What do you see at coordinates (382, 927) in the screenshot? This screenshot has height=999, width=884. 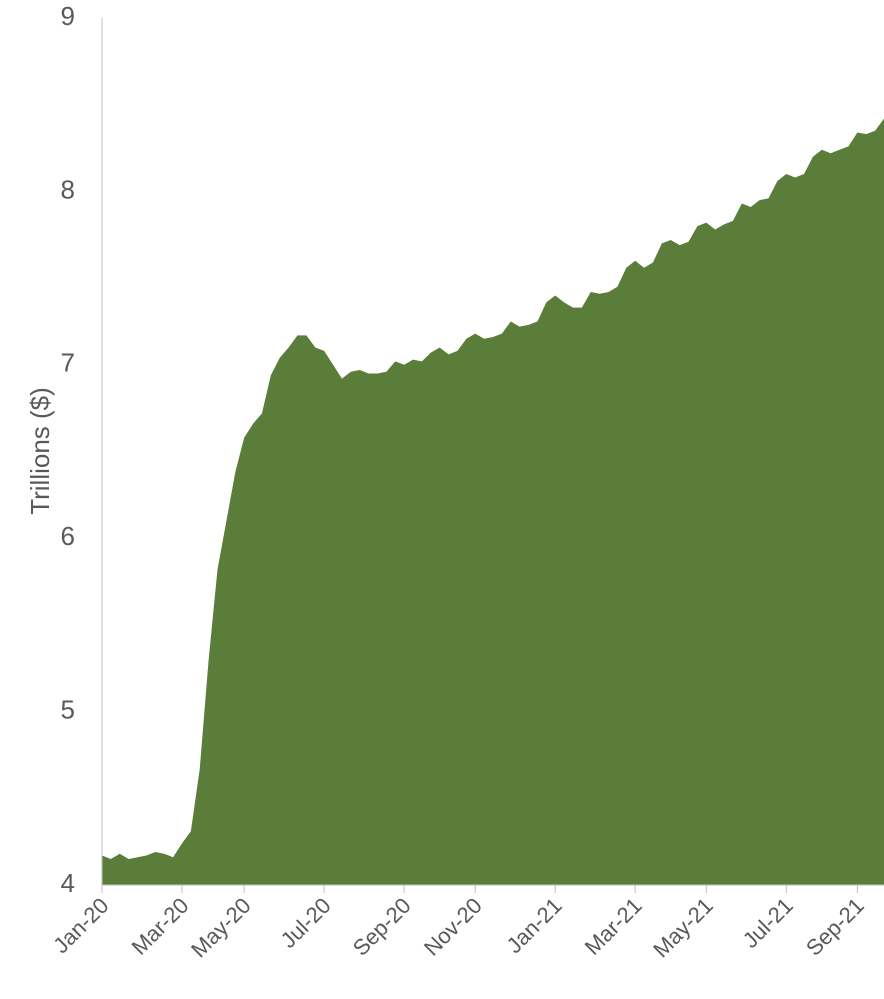 I see `x-tick-label: Sep-20` at bounding box center [382, 927].